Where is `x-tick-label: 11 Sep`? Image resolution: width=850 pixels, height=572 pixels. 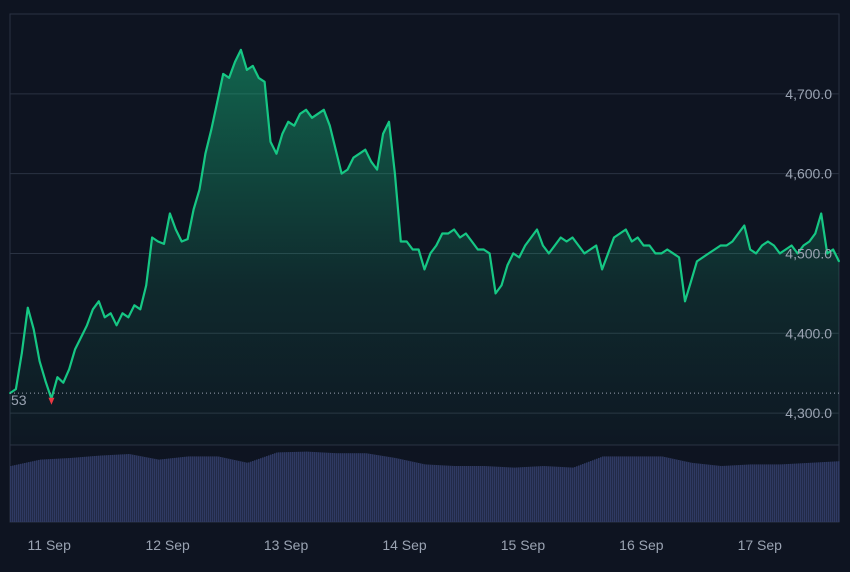 x-tick-label: 11 Sep is located at coordinates (50, 545).